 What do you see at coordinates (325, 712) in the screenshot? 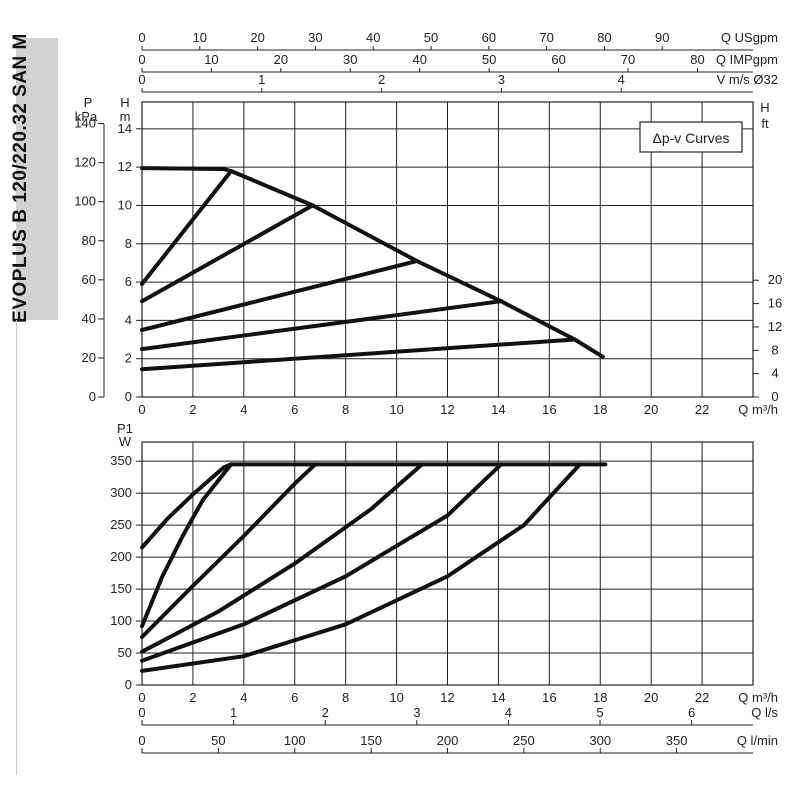
I see `bottom-tick-label: 2` at bounding box center [325, 712].